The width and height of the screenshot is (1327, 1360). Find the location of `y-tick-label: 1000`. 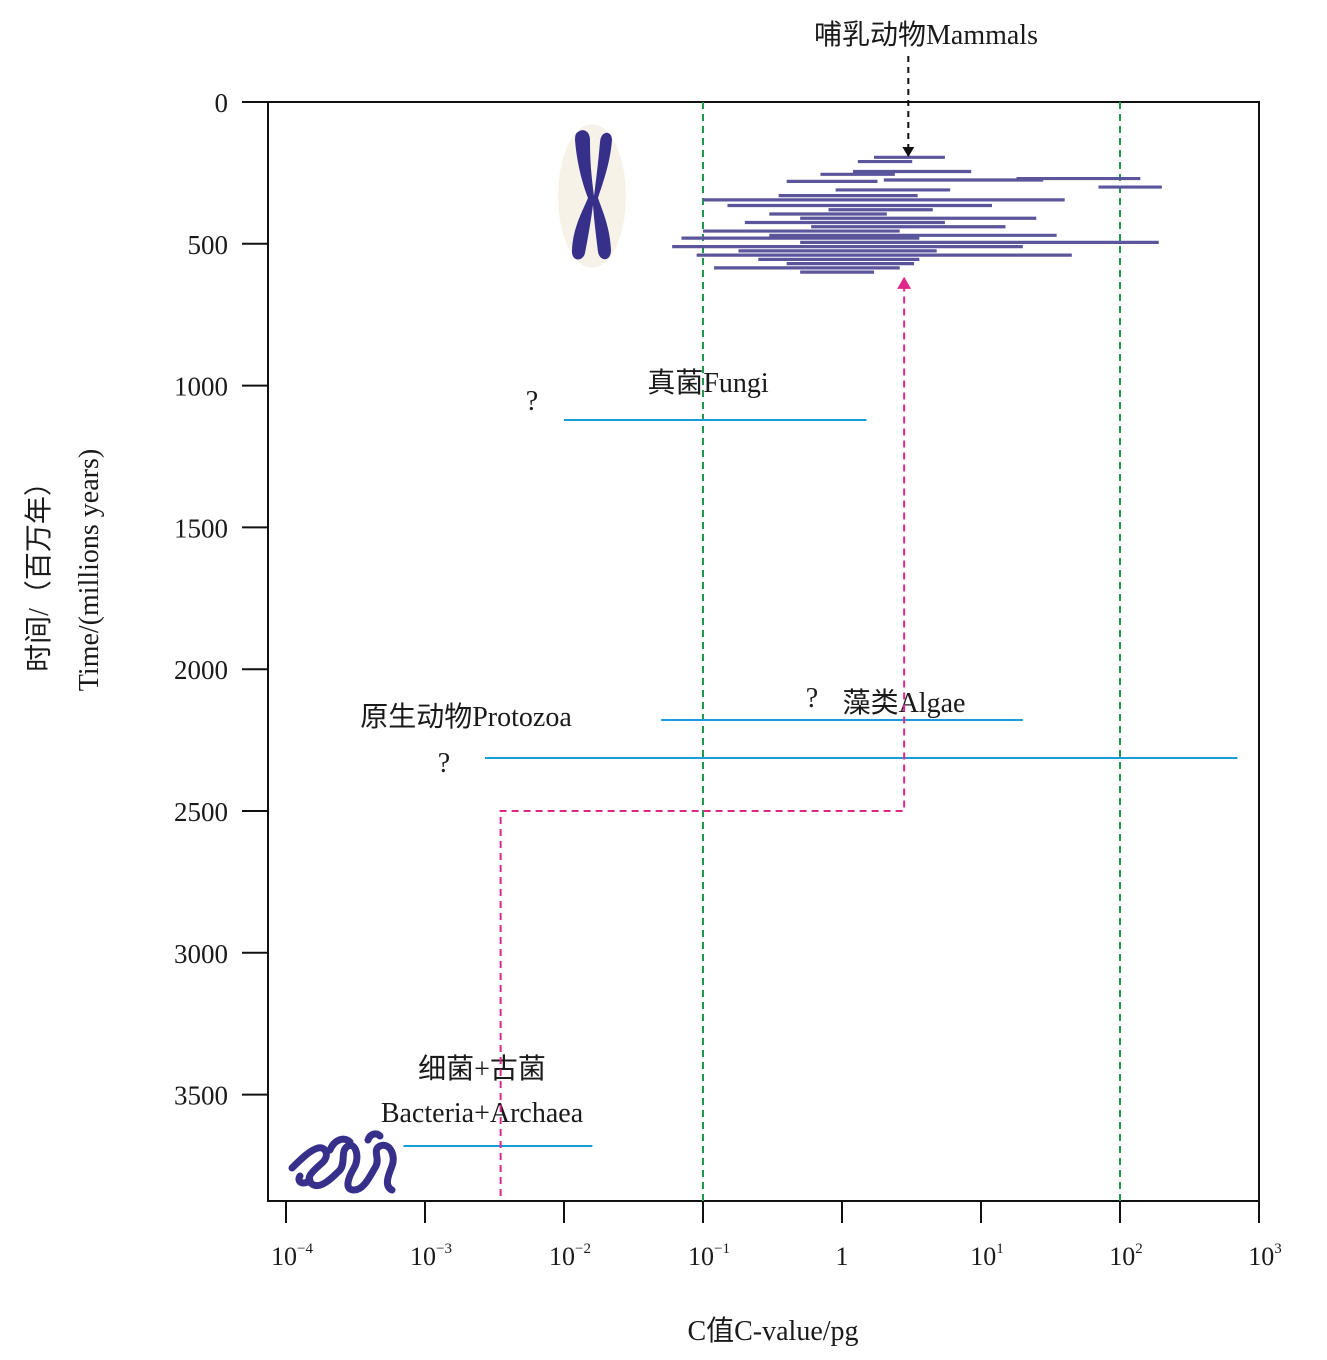

y-tick-label: 1000 is located at coordinates (201, 387).